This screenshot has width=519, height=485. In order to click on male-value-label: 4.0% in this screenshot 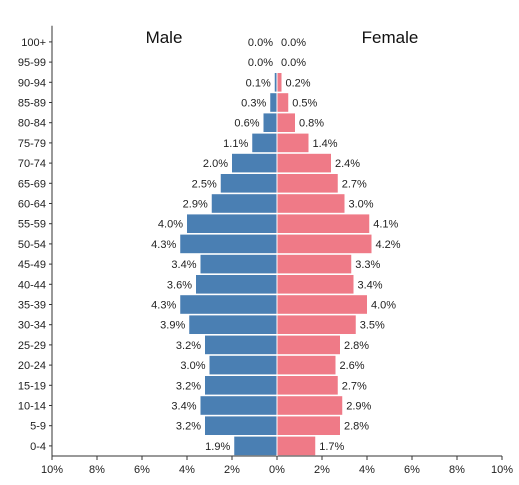, I will do `click(170, 225)`.